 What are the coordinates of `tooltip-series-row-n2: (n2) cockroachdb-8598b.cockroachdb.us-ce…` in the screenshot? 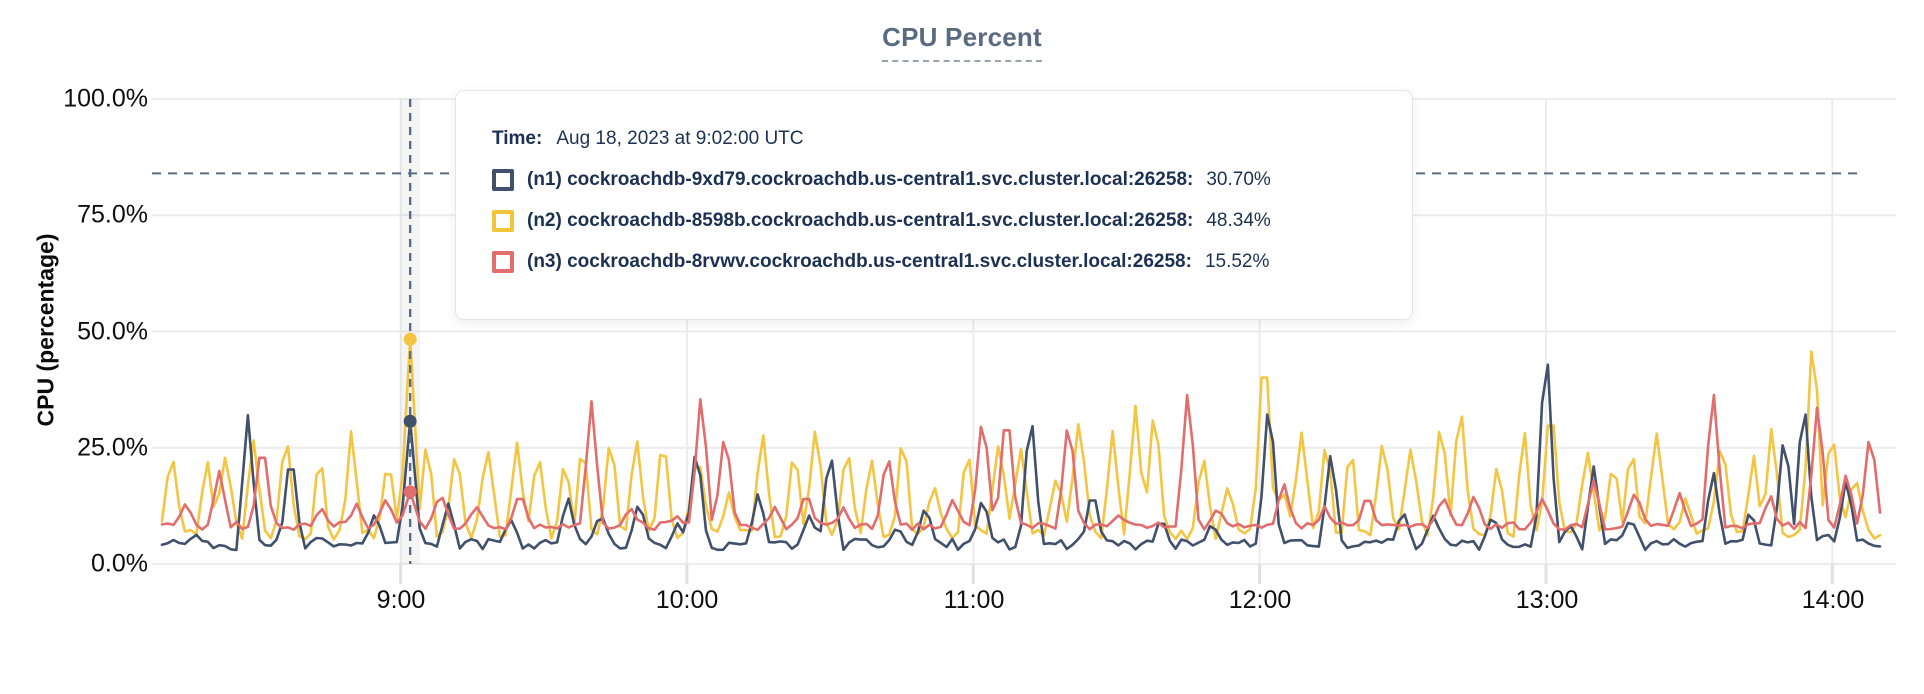 It's located at (938, 221).